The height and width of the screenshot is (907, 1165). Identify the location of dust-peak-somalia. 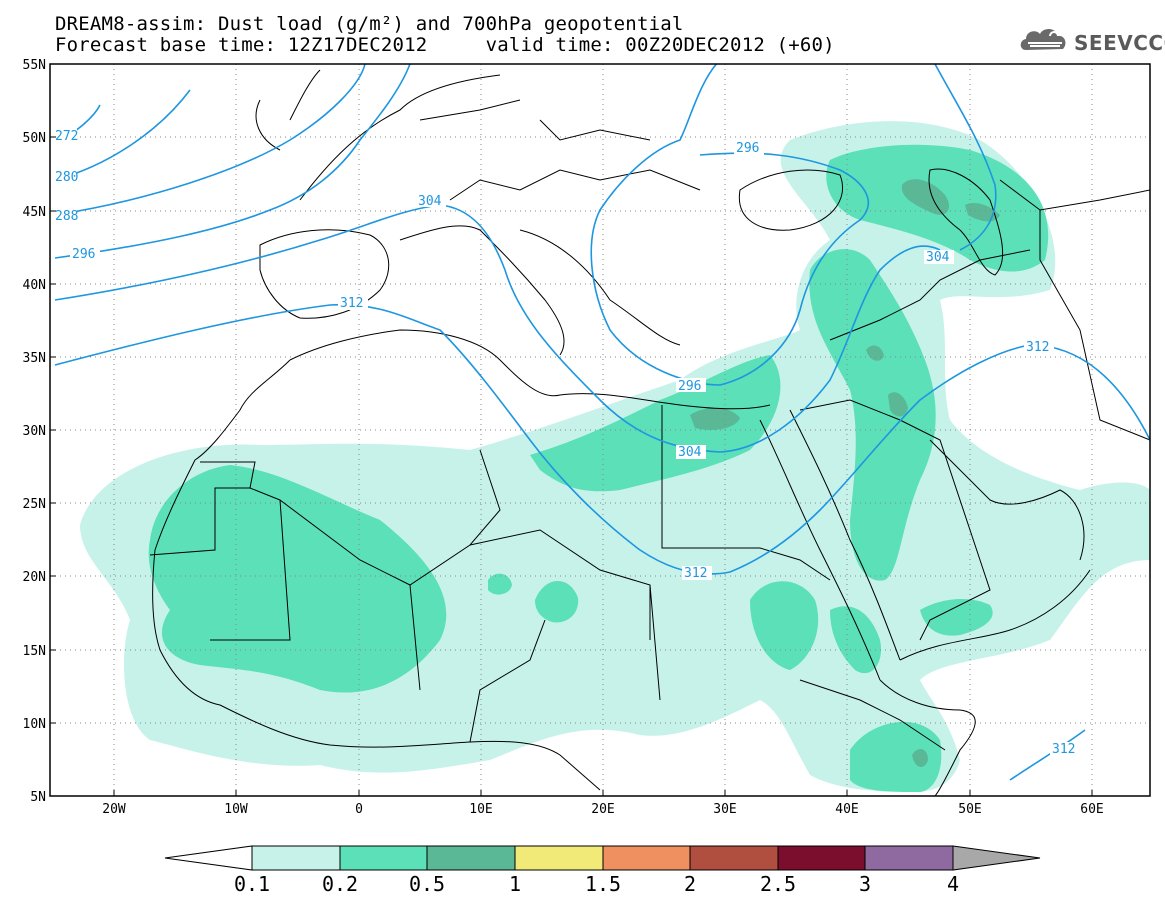
(920, 757).